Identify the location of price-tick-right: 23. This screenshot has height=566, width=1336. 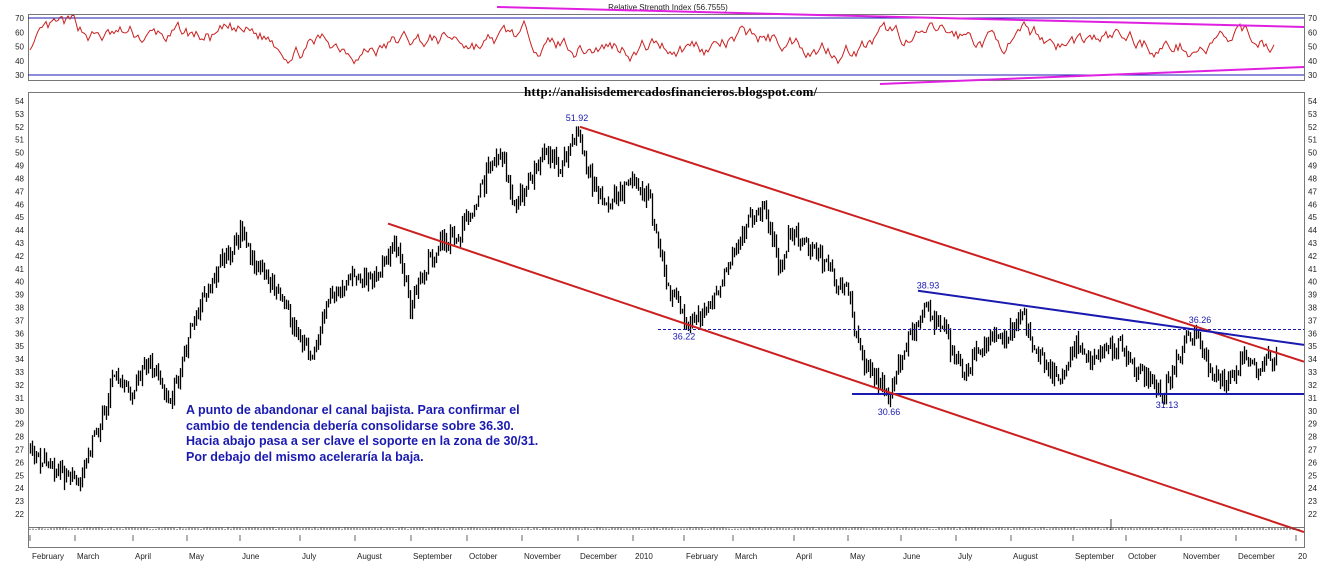
(1312, 501).